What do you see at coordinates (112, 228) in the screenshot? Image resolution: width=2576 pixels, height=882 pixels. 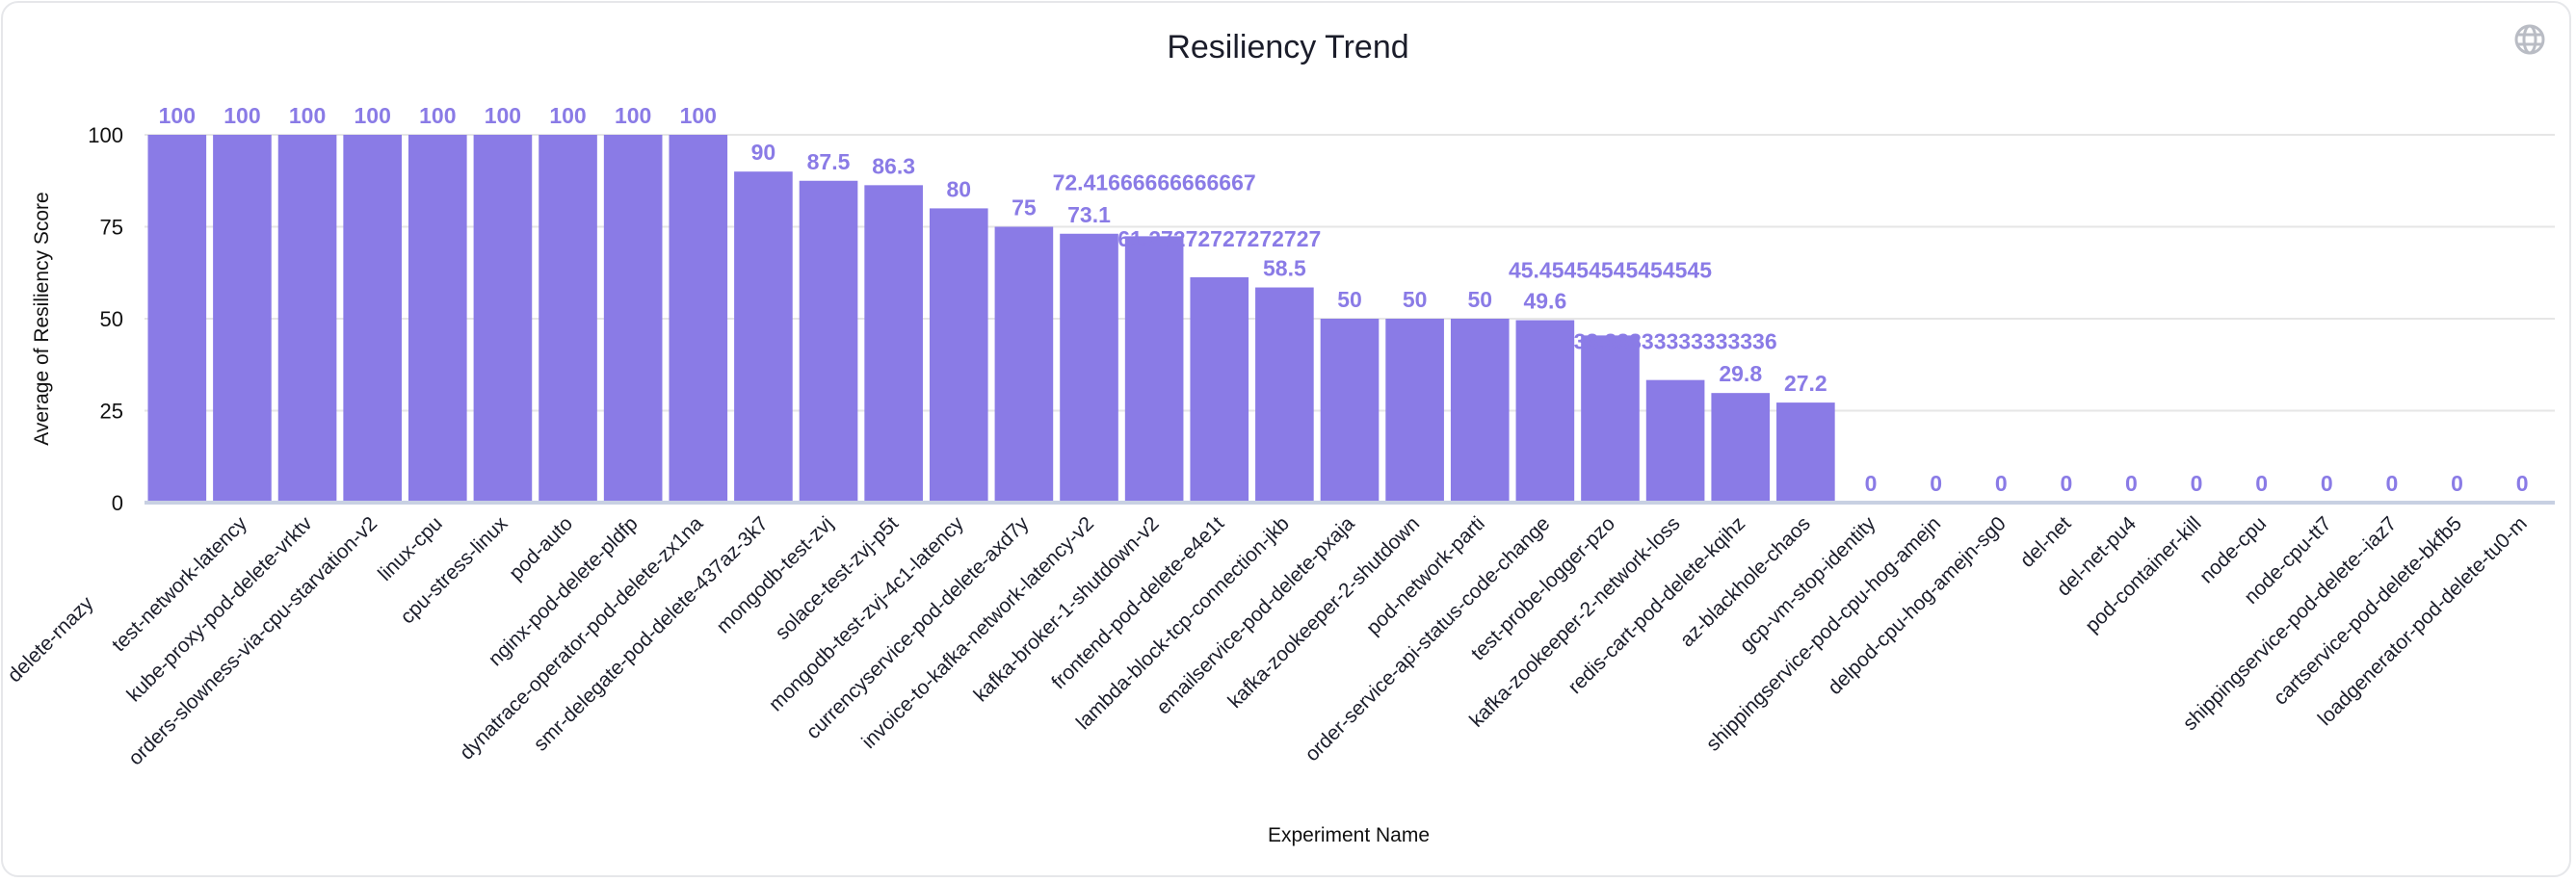 I see `y-tick-label: 75` at bounding box center [112, 228].